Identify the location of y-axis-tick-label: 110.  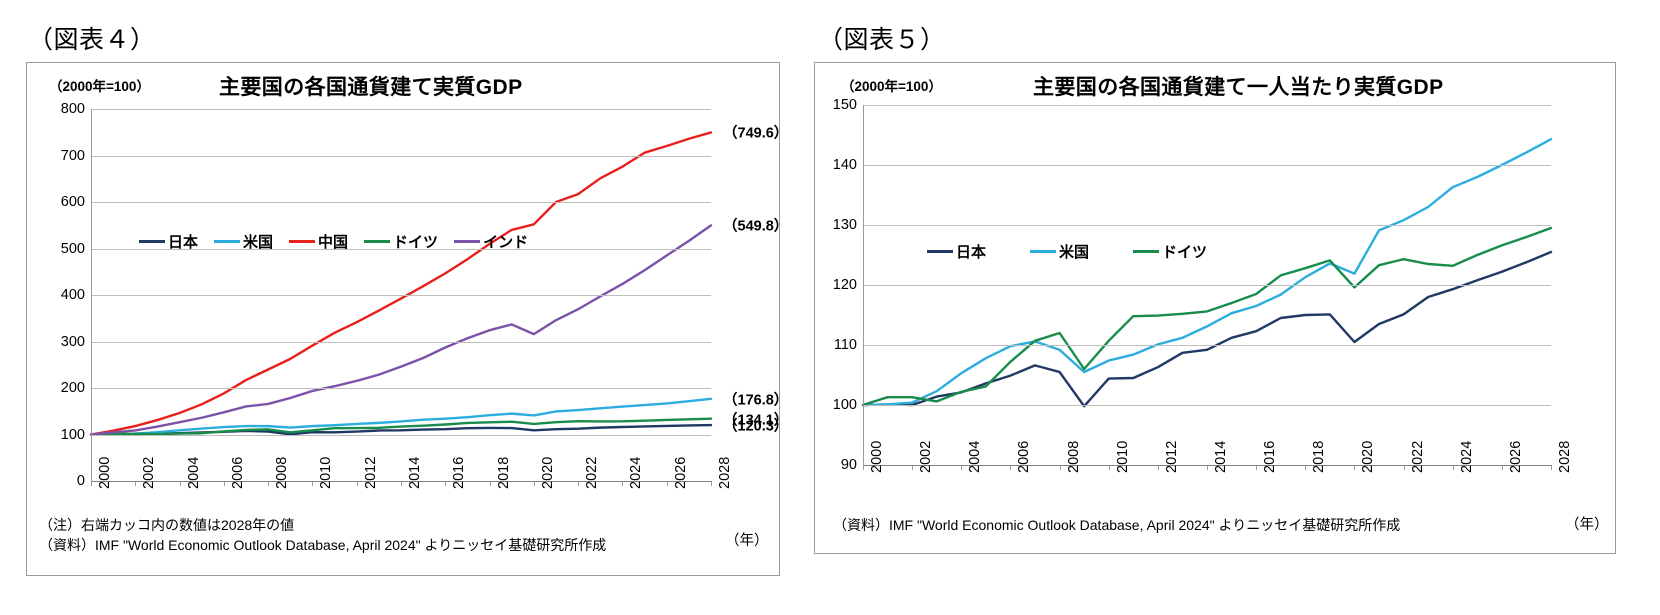
(845, 345).